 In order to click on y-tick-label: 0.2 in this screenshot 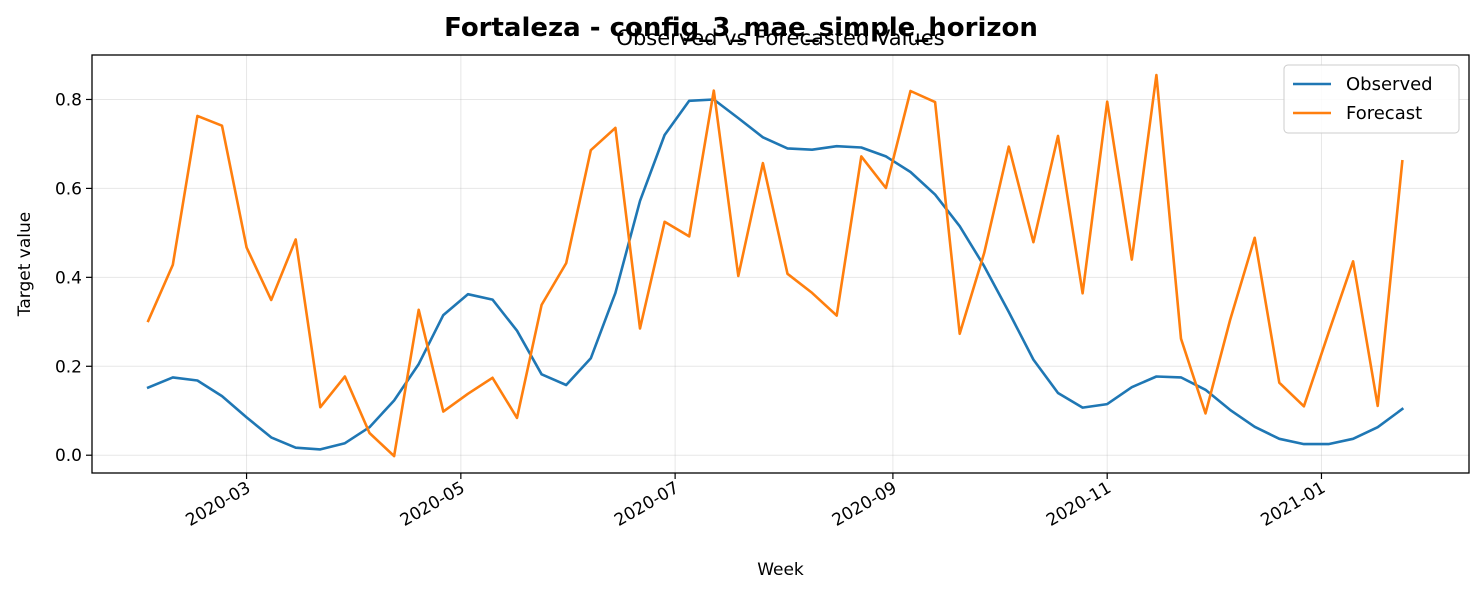, I will do `click(68, 367)`.